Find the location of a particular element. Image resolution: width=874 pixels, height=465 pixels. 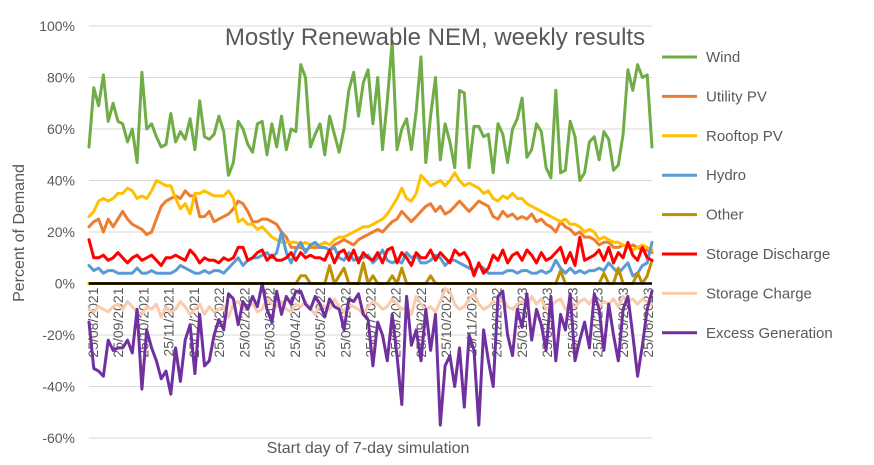

series-line-utility-pv is located at coordinates (370, 222).